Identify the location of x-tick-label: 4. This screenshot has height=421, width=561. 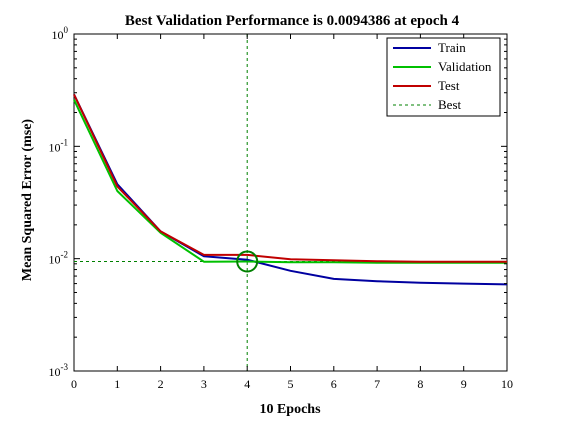
(247, 384).